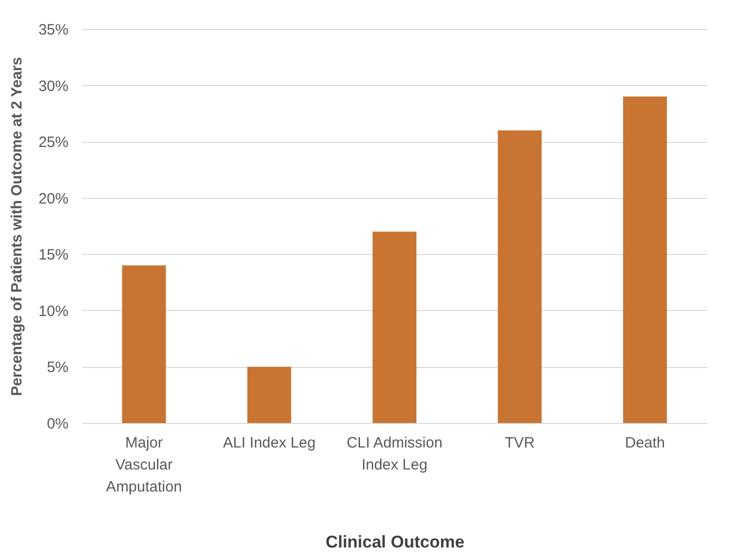 The height and width of the screenshot is (558, 741). I want to click on x-tick-label: Major Vascular Amputation, so click(144, 465).